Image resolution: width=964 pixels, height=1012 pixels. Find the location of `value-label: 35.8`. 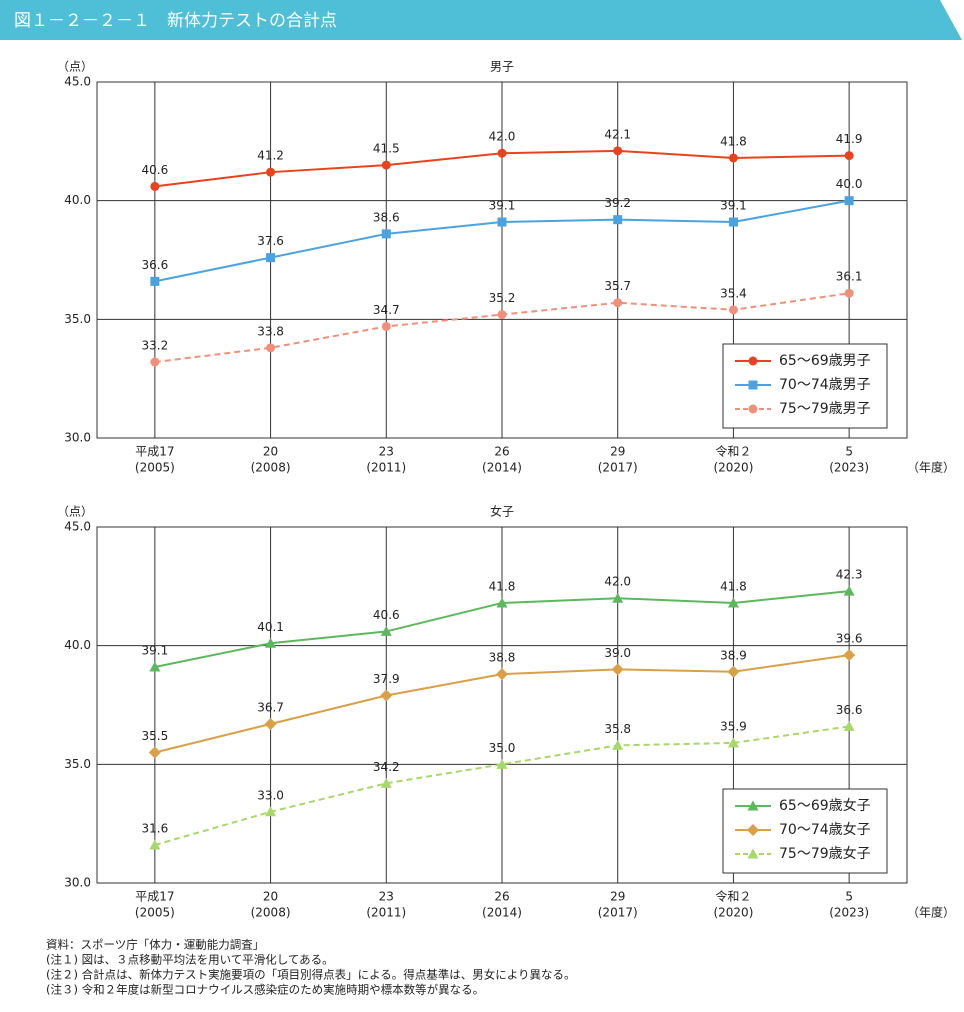

value-label: 35.8 is located at coordinates (617, 729).